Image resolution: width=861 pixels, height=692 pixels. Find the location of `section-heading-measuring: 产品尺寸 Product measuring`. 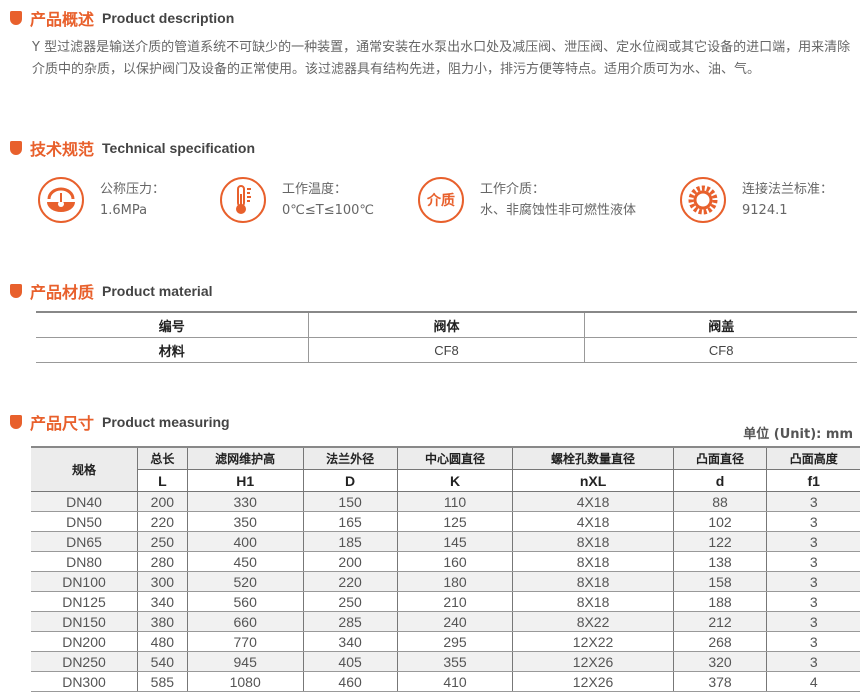

section-heading-measuring: 产品尺寸 Product measuring is located at coordinates (120, 422).